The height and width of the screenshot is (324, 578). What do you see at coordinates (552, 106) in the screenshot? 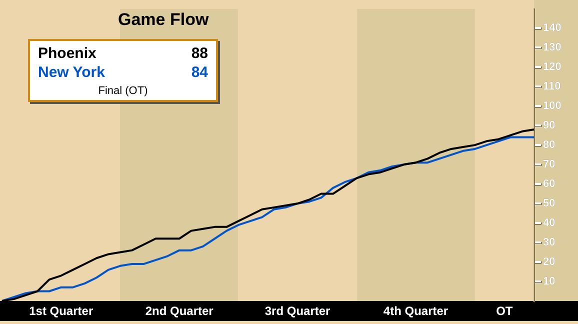
I see `y-tick-label: 100` at bounding box center [552, 106].